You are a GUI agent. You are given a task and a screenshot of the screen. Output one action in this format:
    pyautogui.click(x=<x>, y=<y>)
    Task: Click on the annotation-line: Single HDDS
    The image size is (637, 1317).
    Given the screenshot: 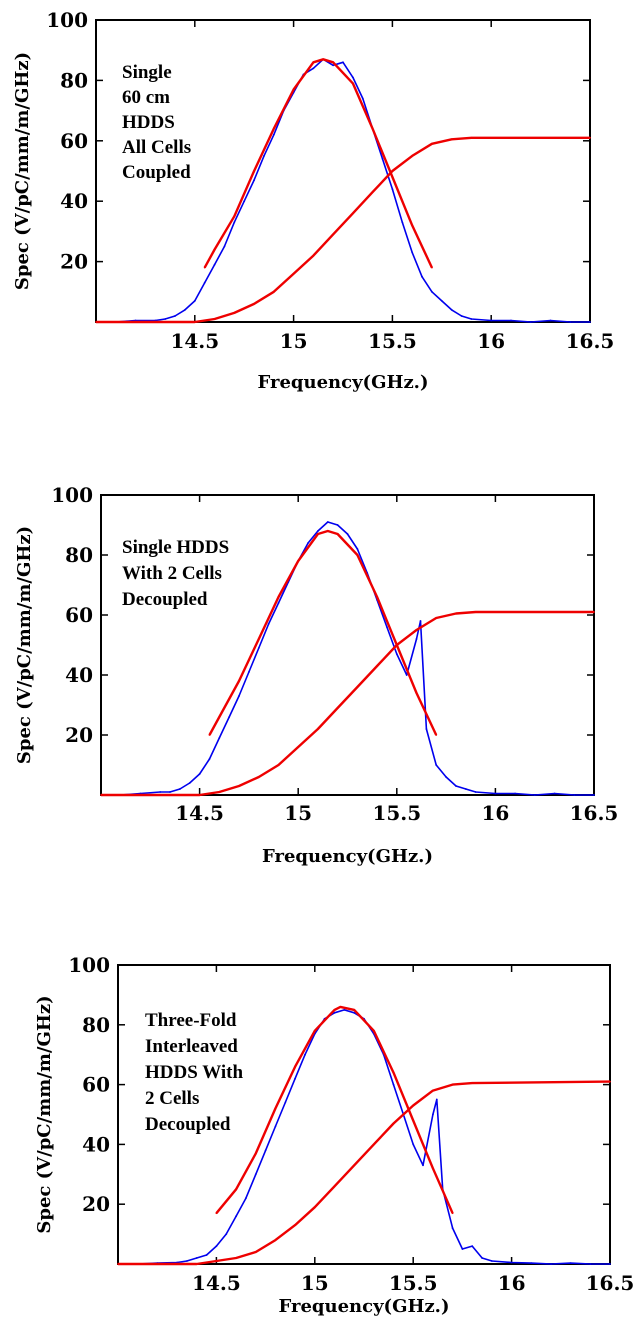 What is the action you would take?
    pyautogui.click(x=175, y=547)
    